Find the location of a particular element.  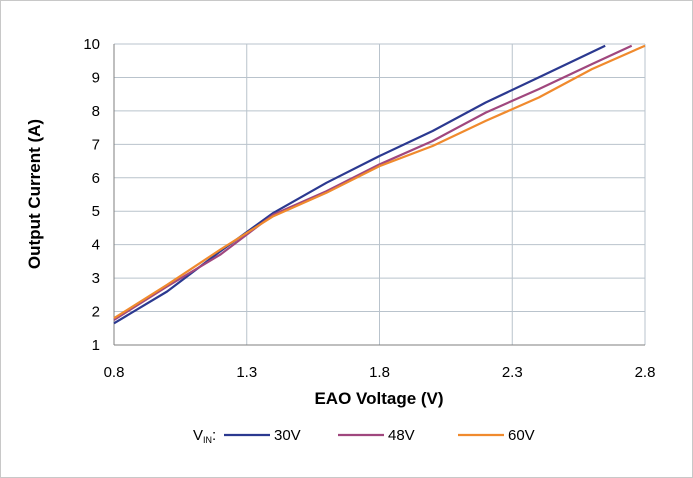

y-tick-label: 4 is located at coordinates (96, 245).